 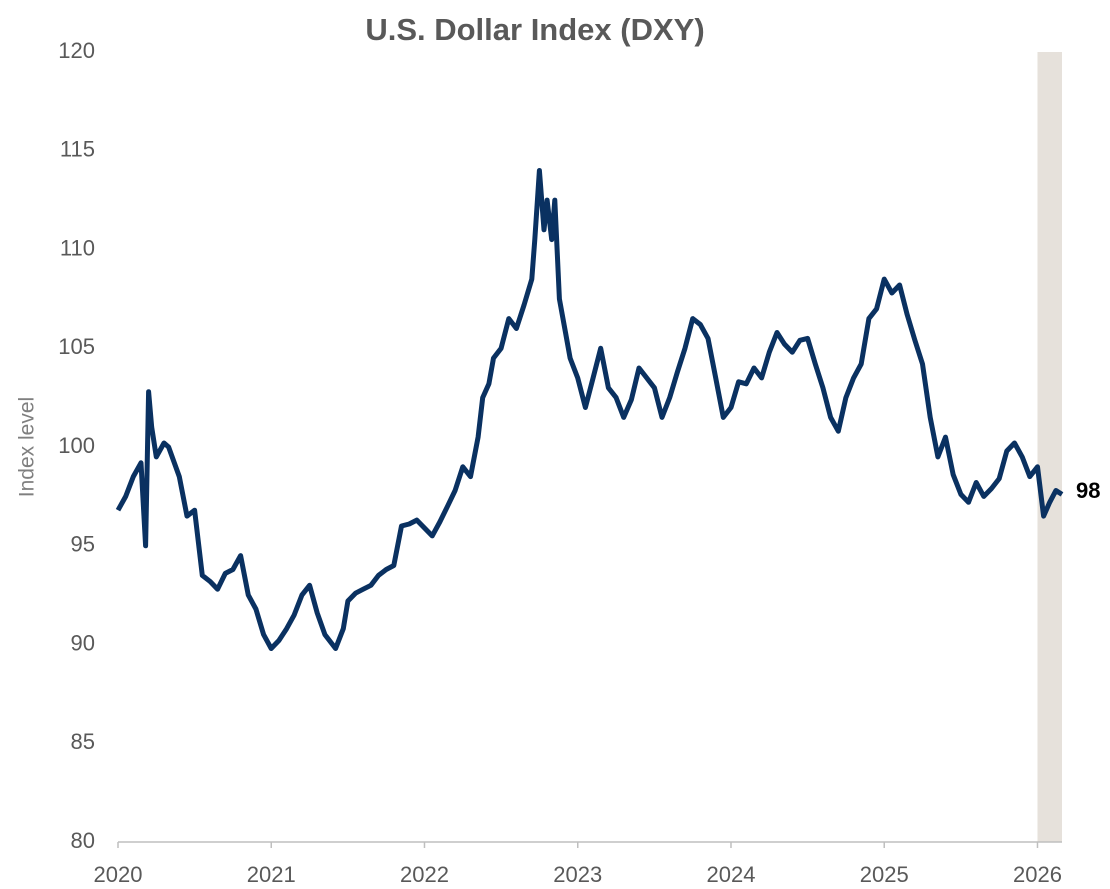 What do you see at coordinates (77, 247) in the screenshot?
I see `y-tick-label: 110` at bounding box center [77, 247].